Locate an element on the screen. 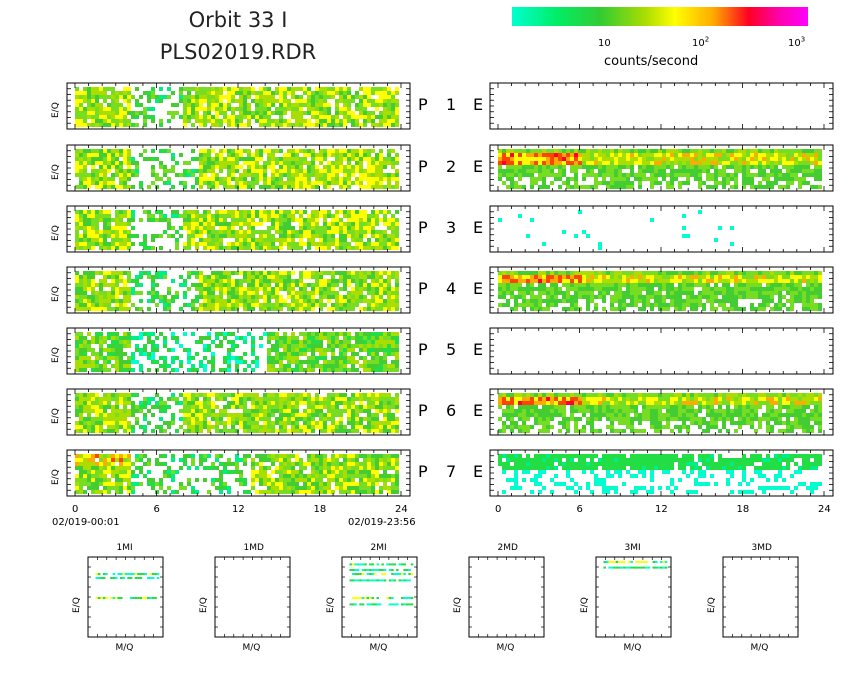 This screenshot has height=680, width=850. mass-panel-frame-3MI is located at coordinates (633, 597).